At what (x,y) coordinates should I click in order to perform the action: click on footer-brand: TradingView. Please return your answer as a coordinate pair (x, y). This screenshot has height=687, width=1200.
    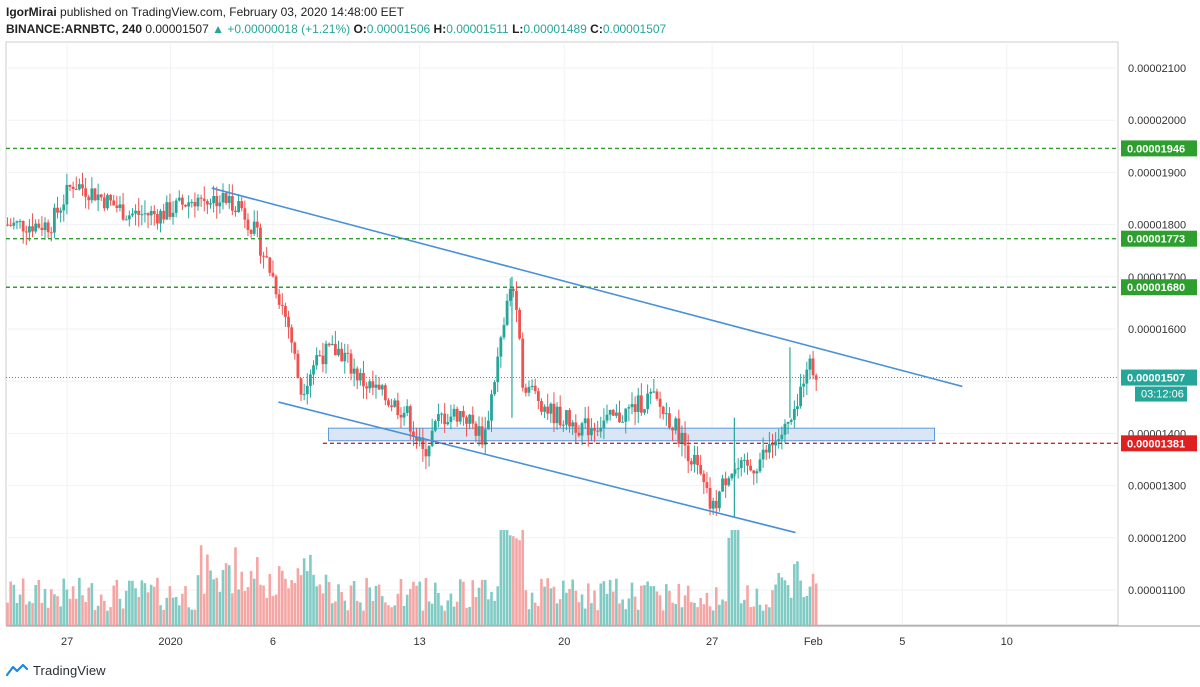
    Looking at the image, I should click on (69, 670).